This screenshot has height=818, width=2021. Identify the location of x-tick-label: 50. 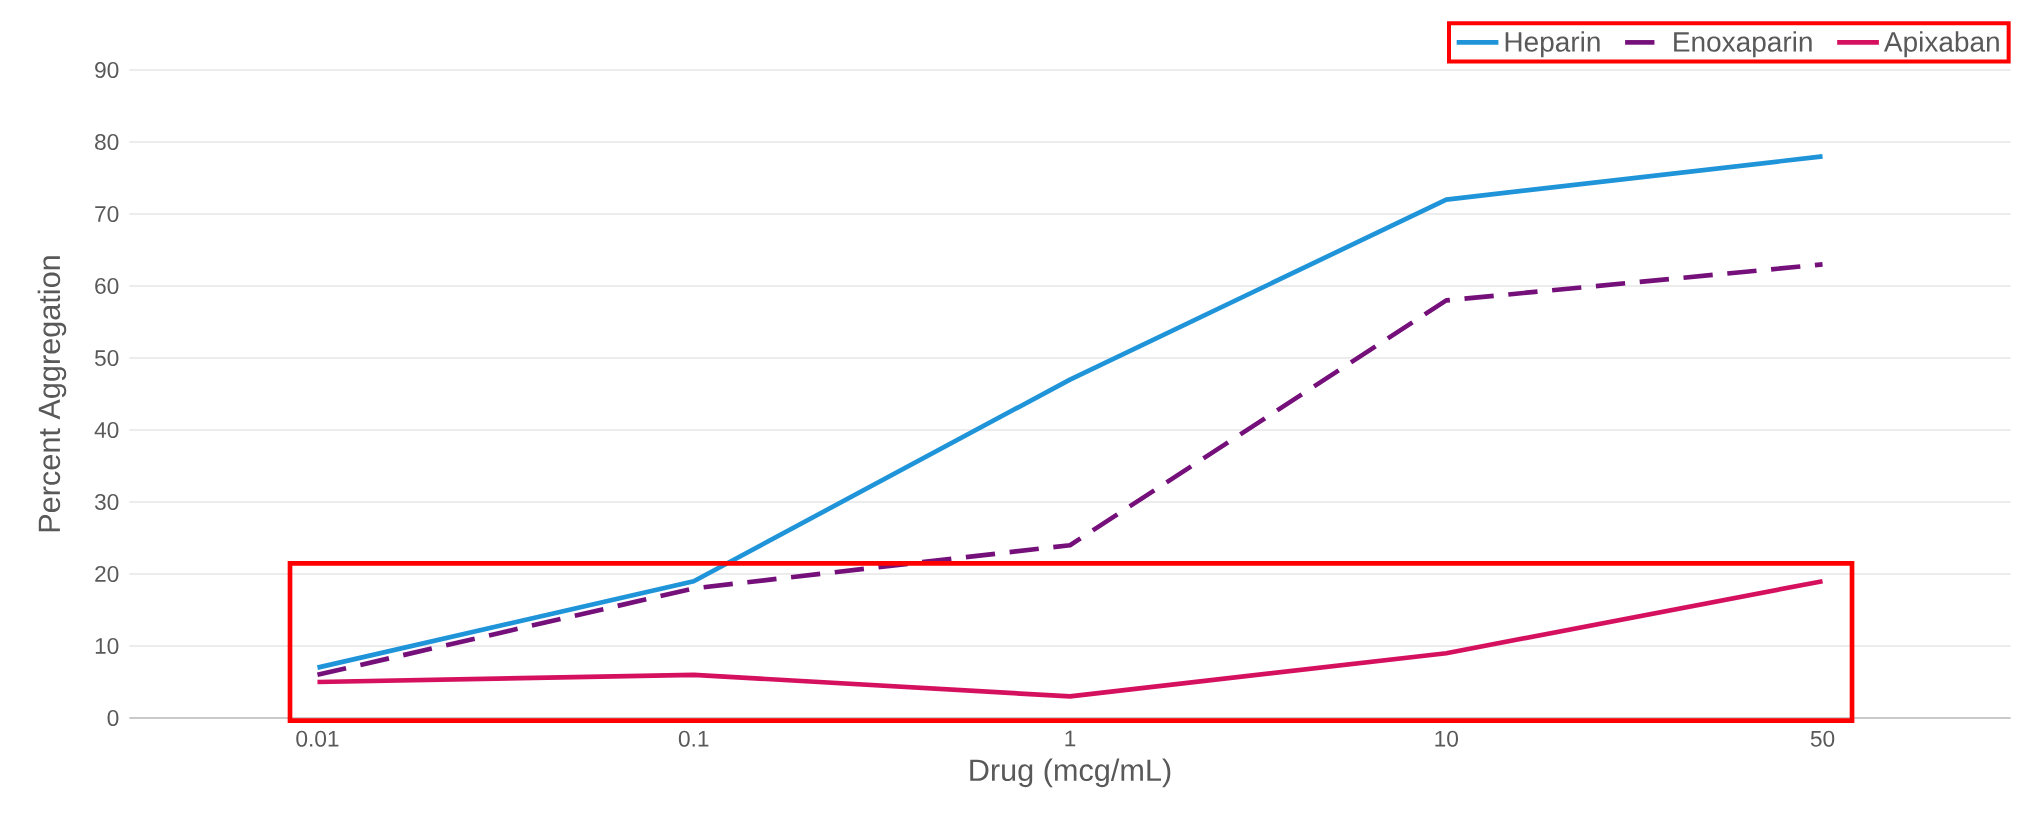
(1822, 738).